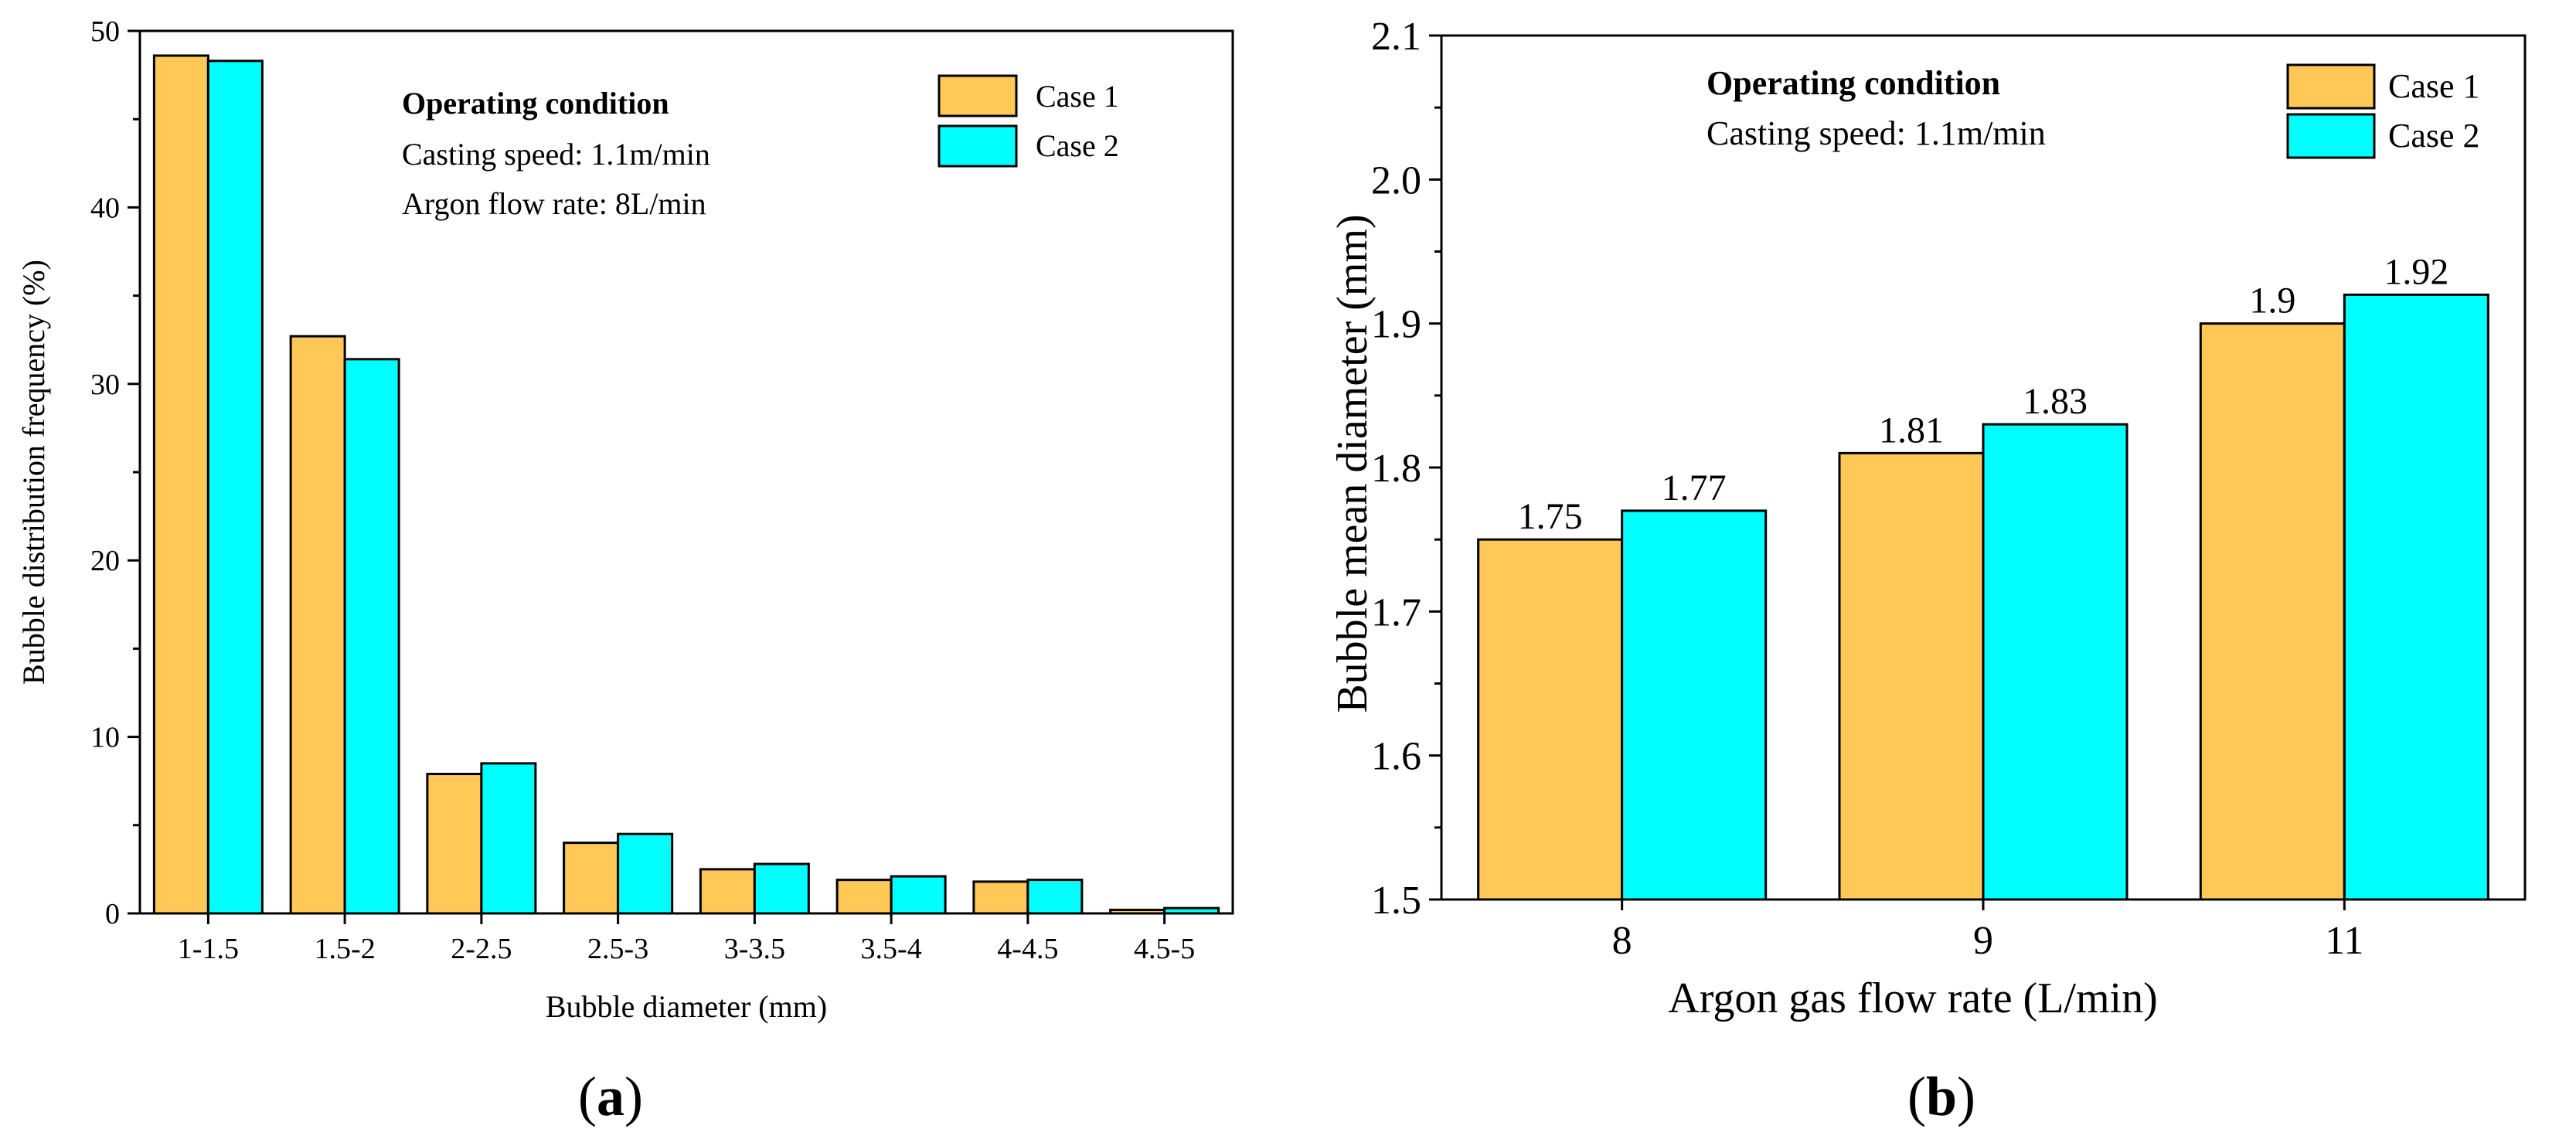  I want to click on panel-b-annotation-heading: Operating condition, so click(1853, 83).